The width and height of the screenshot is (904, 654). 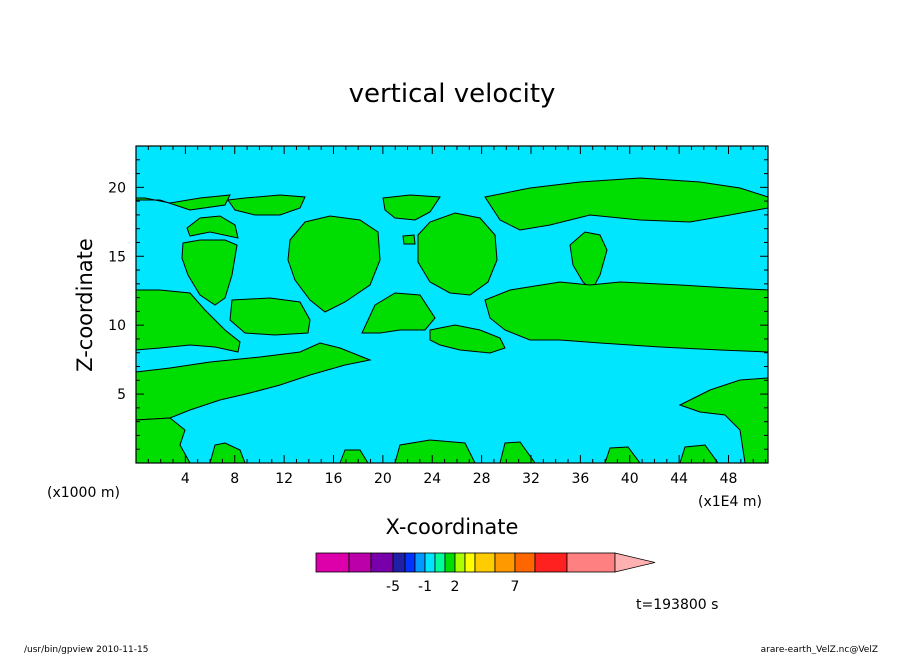 What do you see at coordinates (253, 381) in the screenshot?
I see `region-lower-band` at bounding box center [253, 381].